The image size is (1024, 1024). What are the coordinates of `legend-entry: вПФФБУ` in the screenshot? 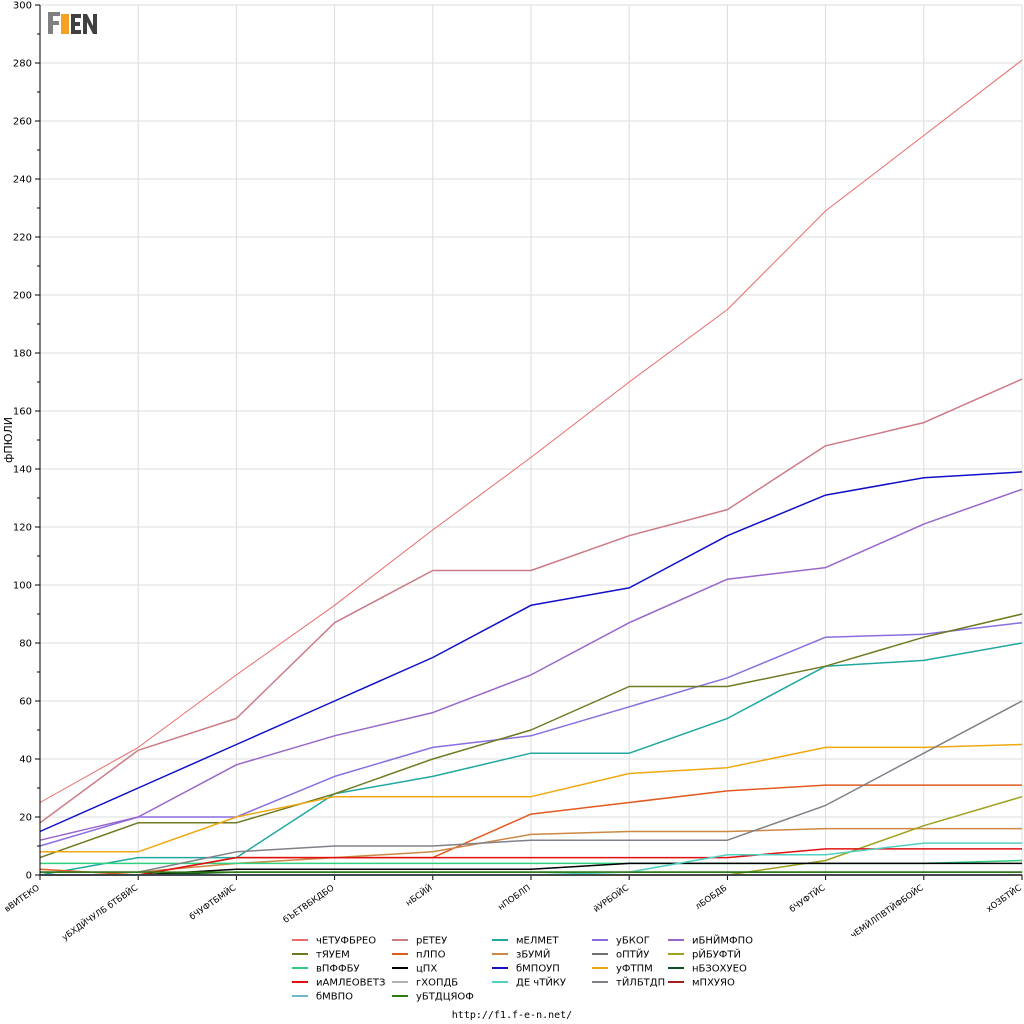 It's located at (338, 969).